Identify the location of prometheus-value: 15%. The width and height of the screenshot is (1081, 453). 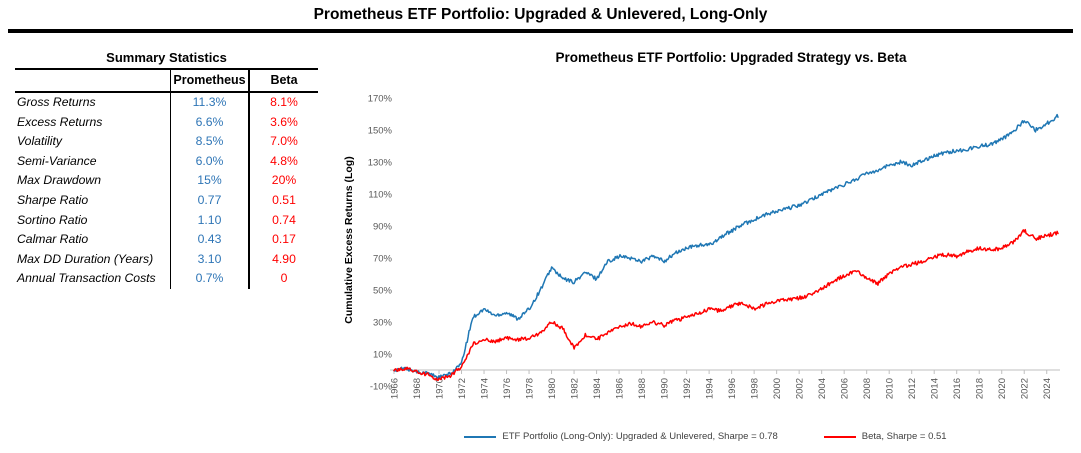
(210, 181).